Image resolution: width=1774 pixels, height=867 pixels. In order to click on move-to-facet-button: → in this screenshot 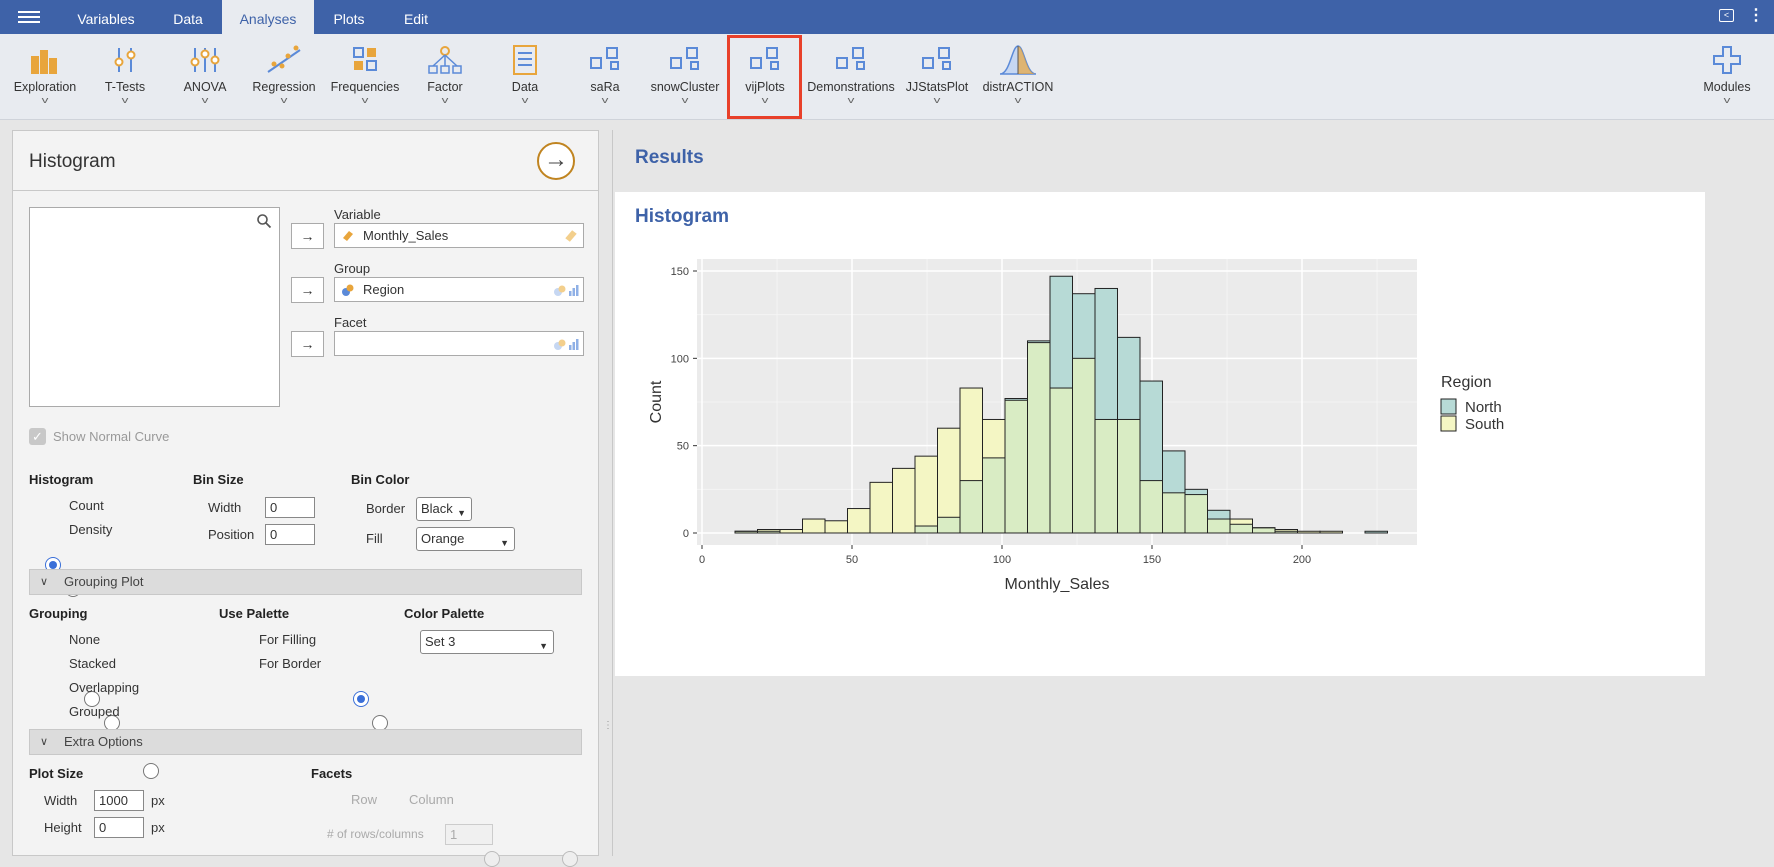, I will do `click(307, 344)`.